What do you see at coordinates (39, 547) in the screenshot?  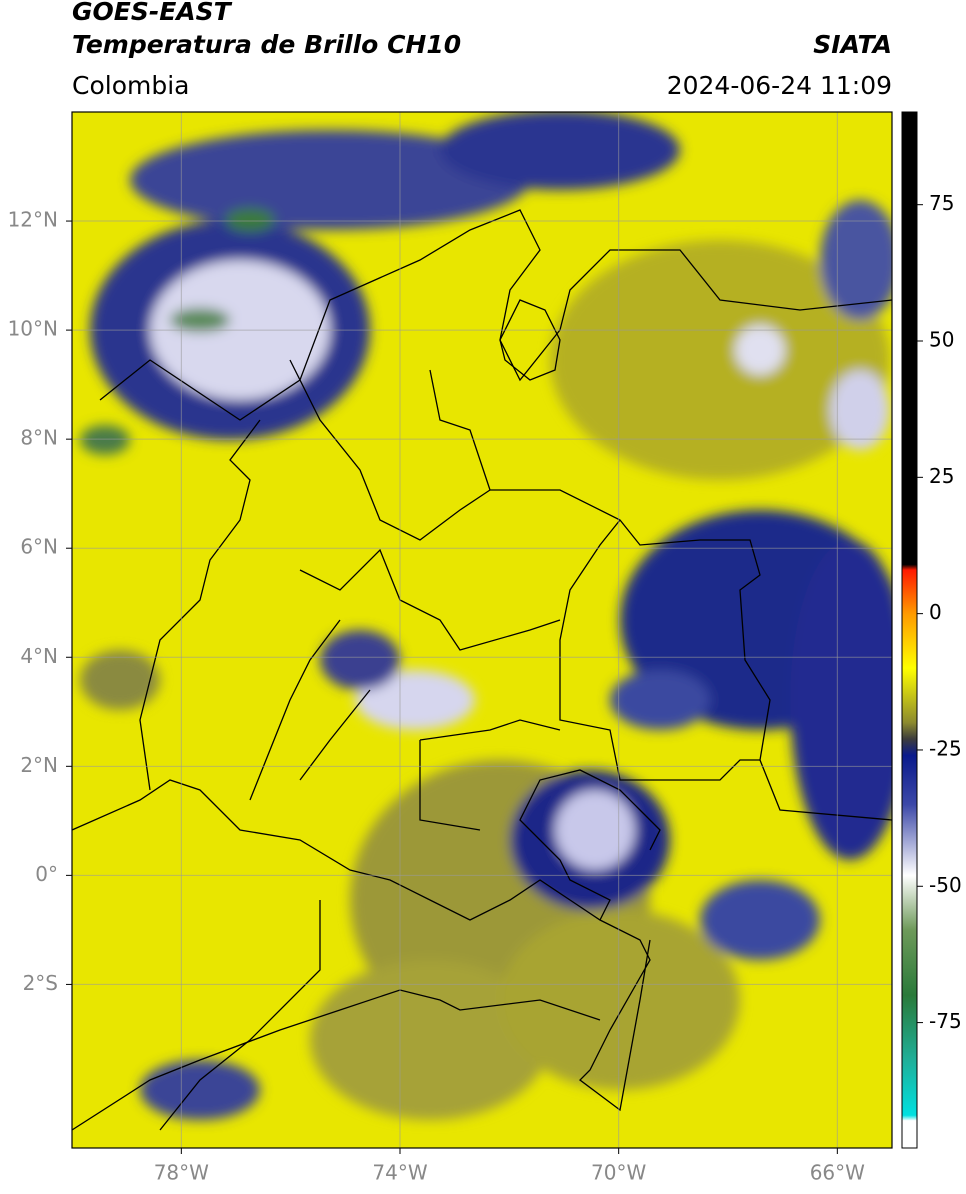 I see `y-tick-label: 6°N` at bounding box center [39, 547].